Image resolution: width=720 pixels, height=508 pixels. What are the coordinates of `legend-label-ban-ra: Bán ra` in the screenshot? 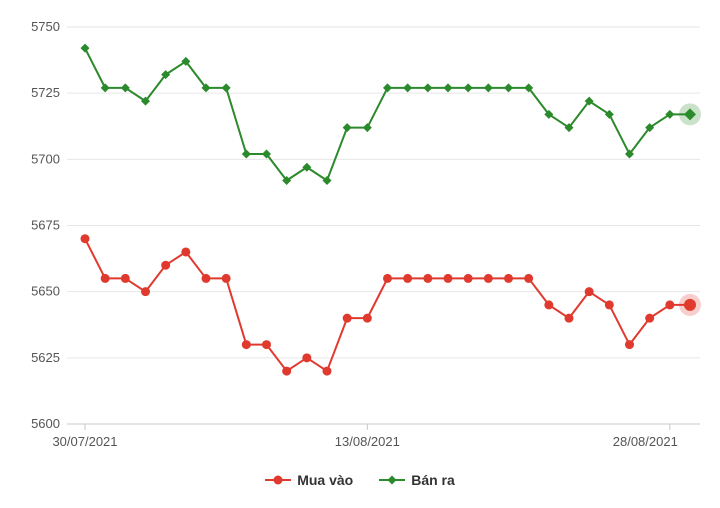 It's located at (433, 480).